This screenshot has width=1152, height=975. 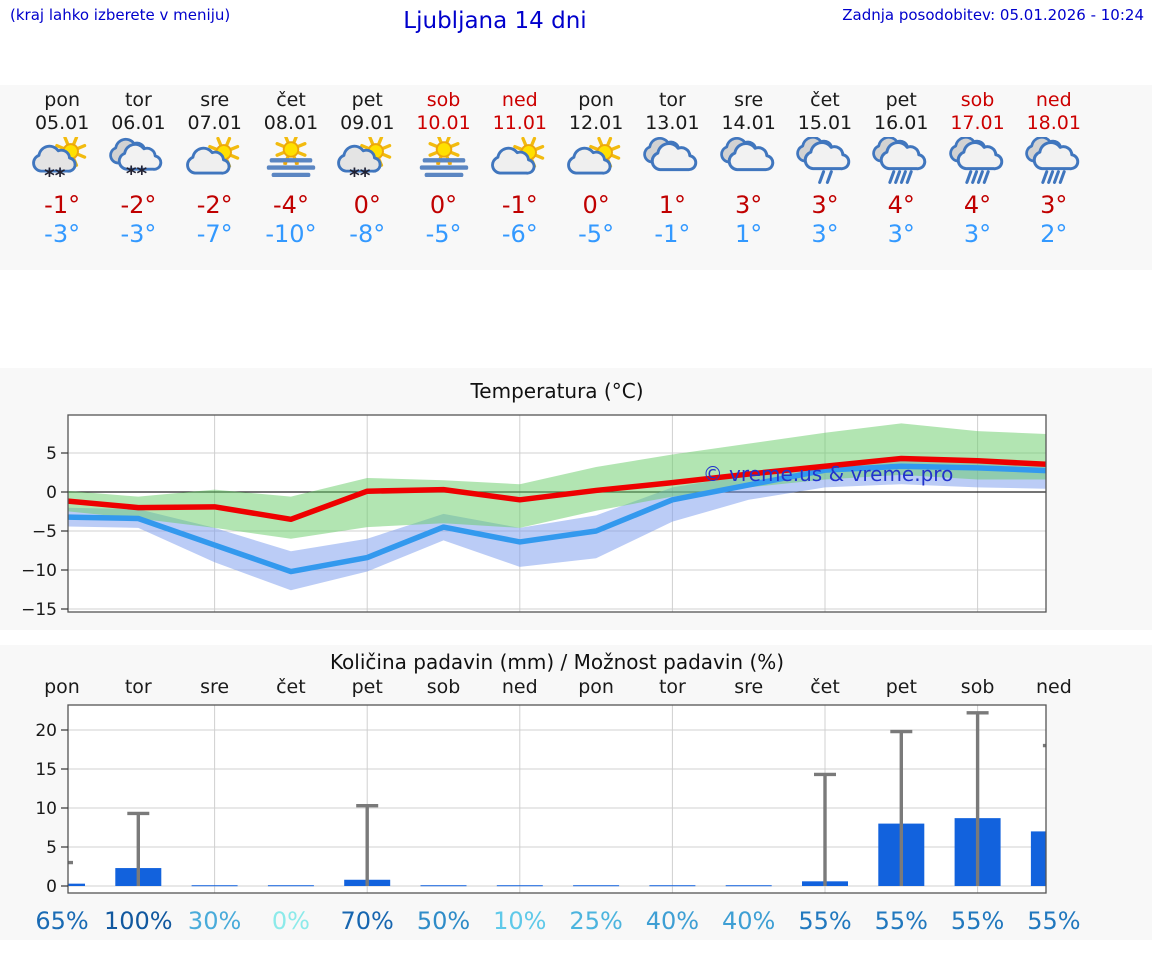 I want to click on day-date: 11.01, so click(x=520, y=123).